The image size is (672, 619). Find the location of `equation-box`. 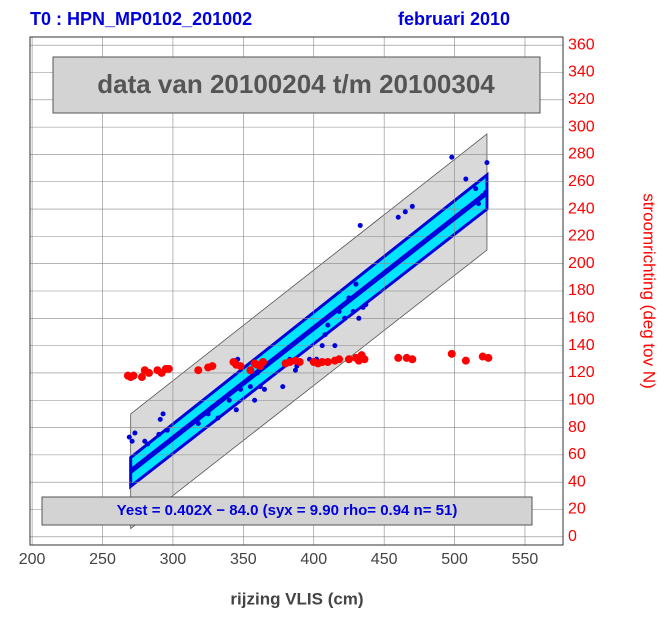

equation-box is located at coordinates (287, 511).